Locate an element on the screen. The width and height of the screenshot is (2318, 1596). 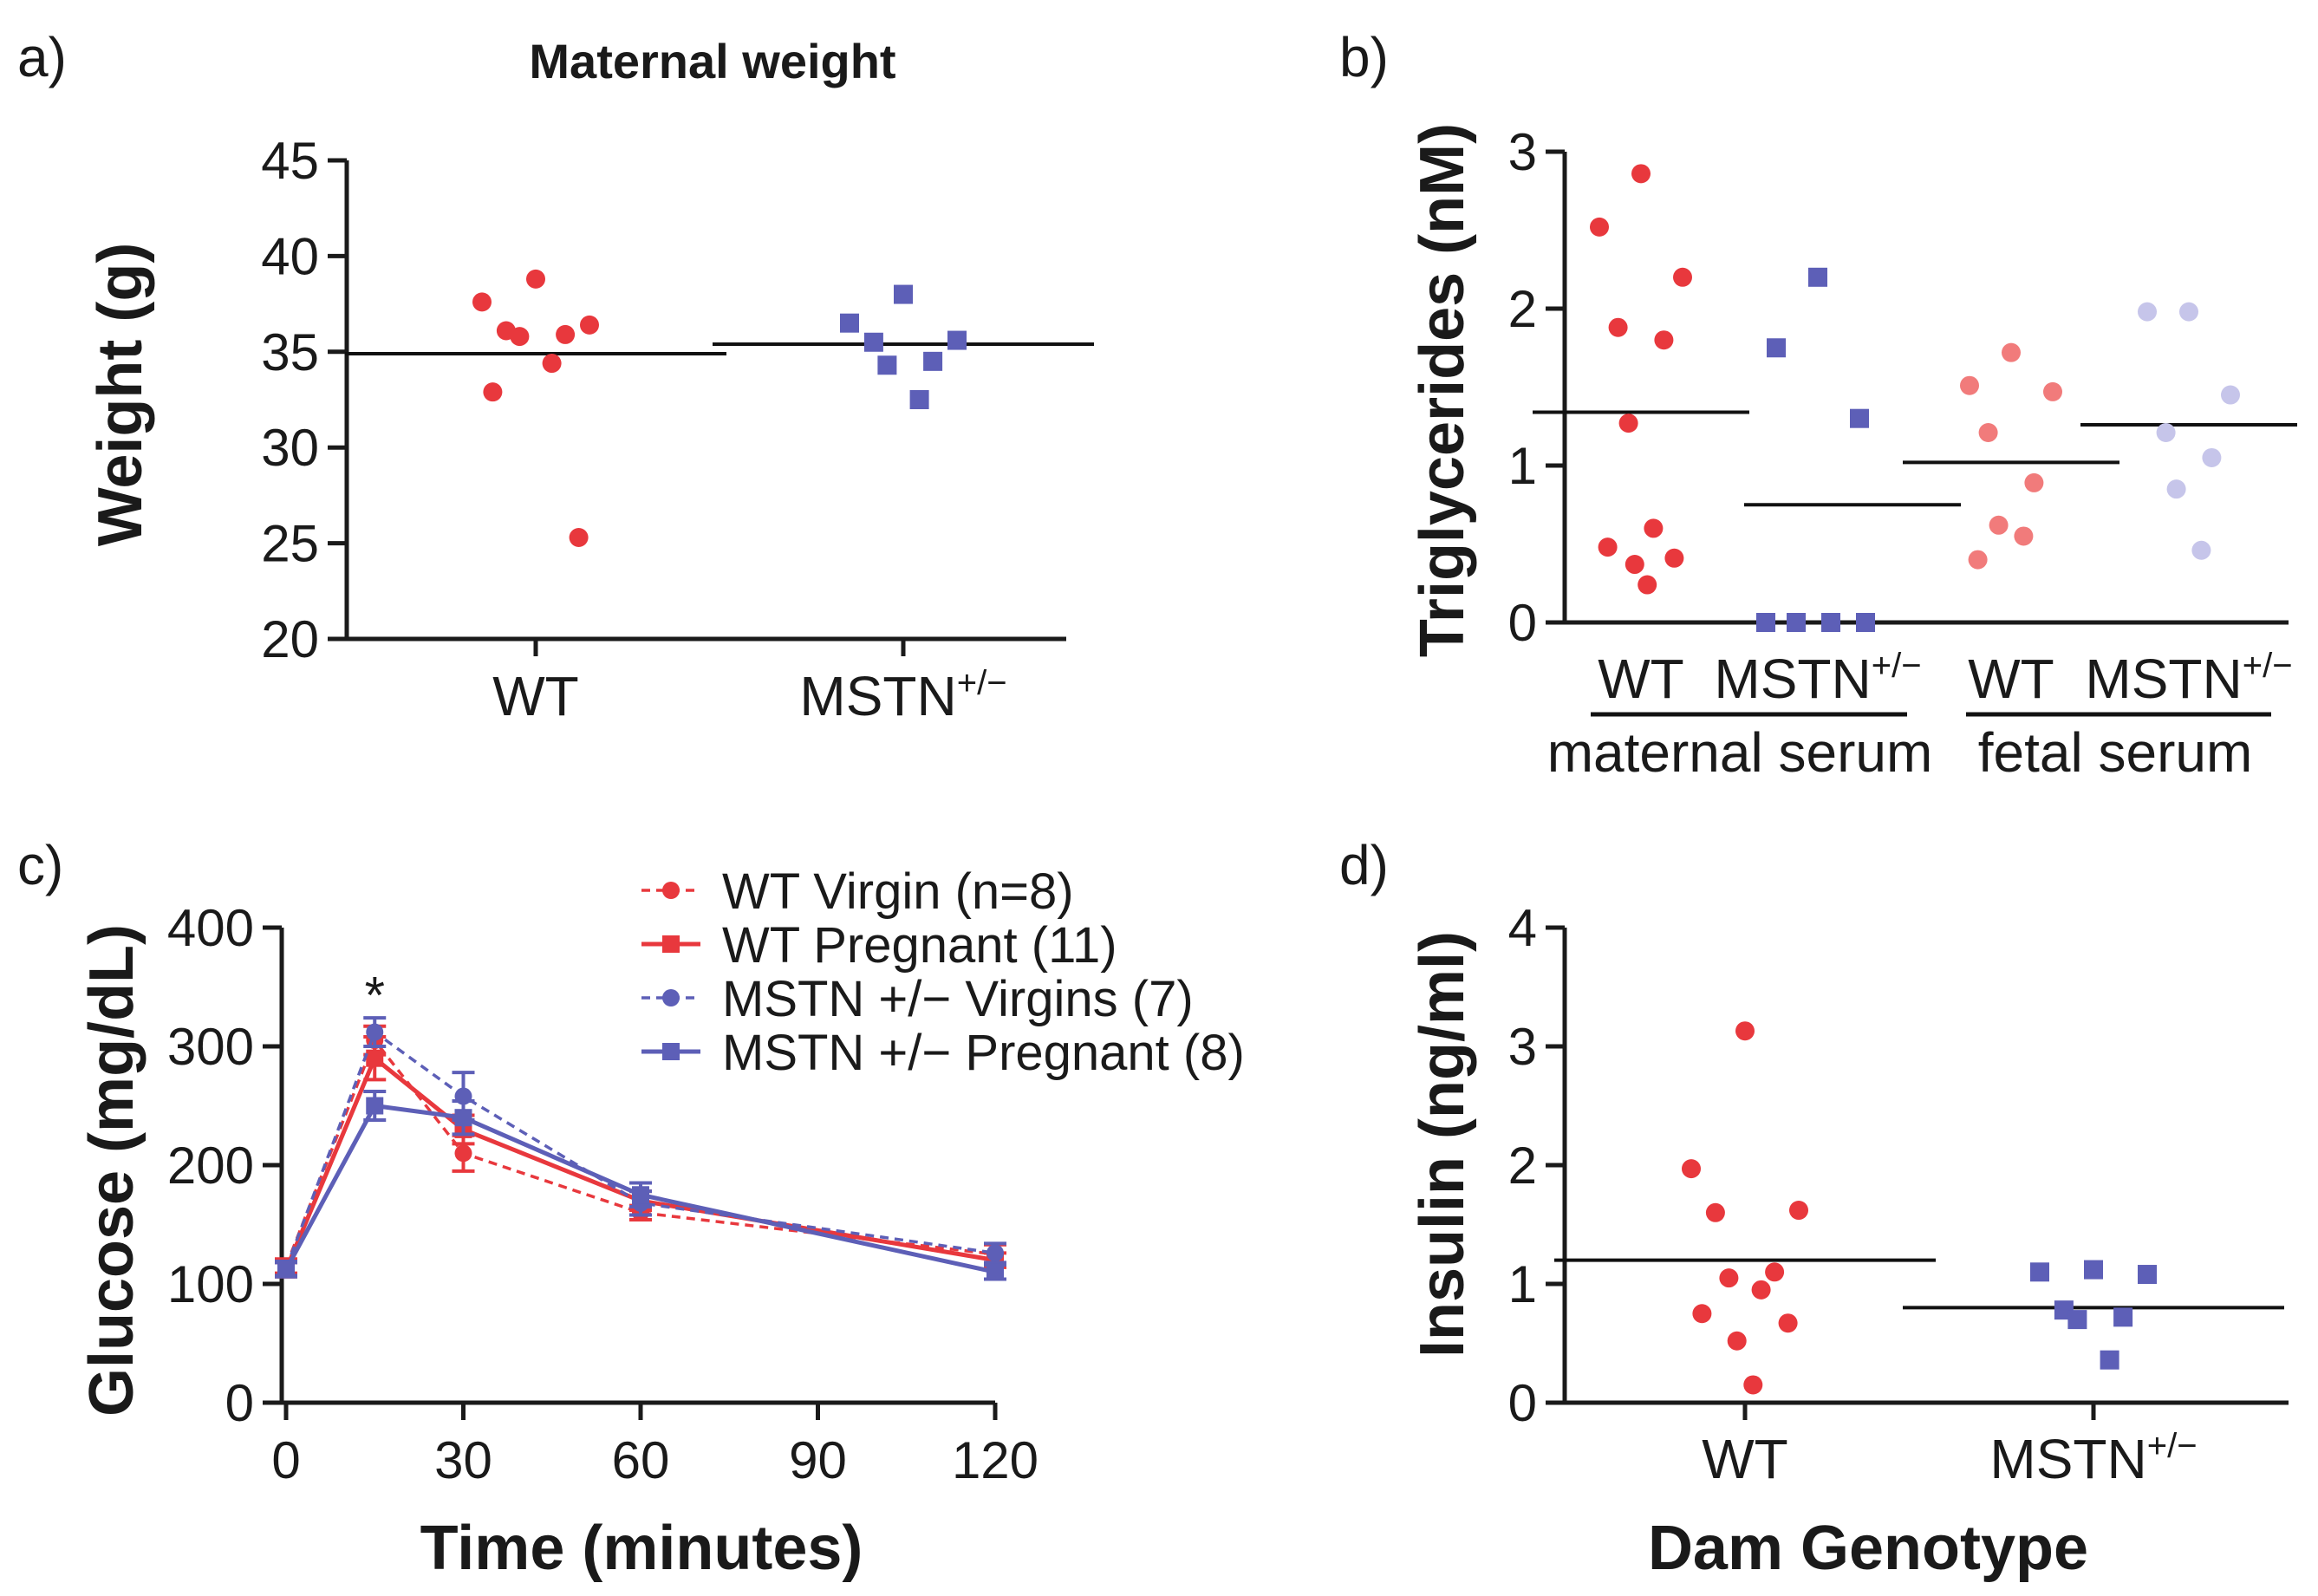
panel-b-y-axis-label: Triglycerides (nM) is located at coordinates (1442, 390).